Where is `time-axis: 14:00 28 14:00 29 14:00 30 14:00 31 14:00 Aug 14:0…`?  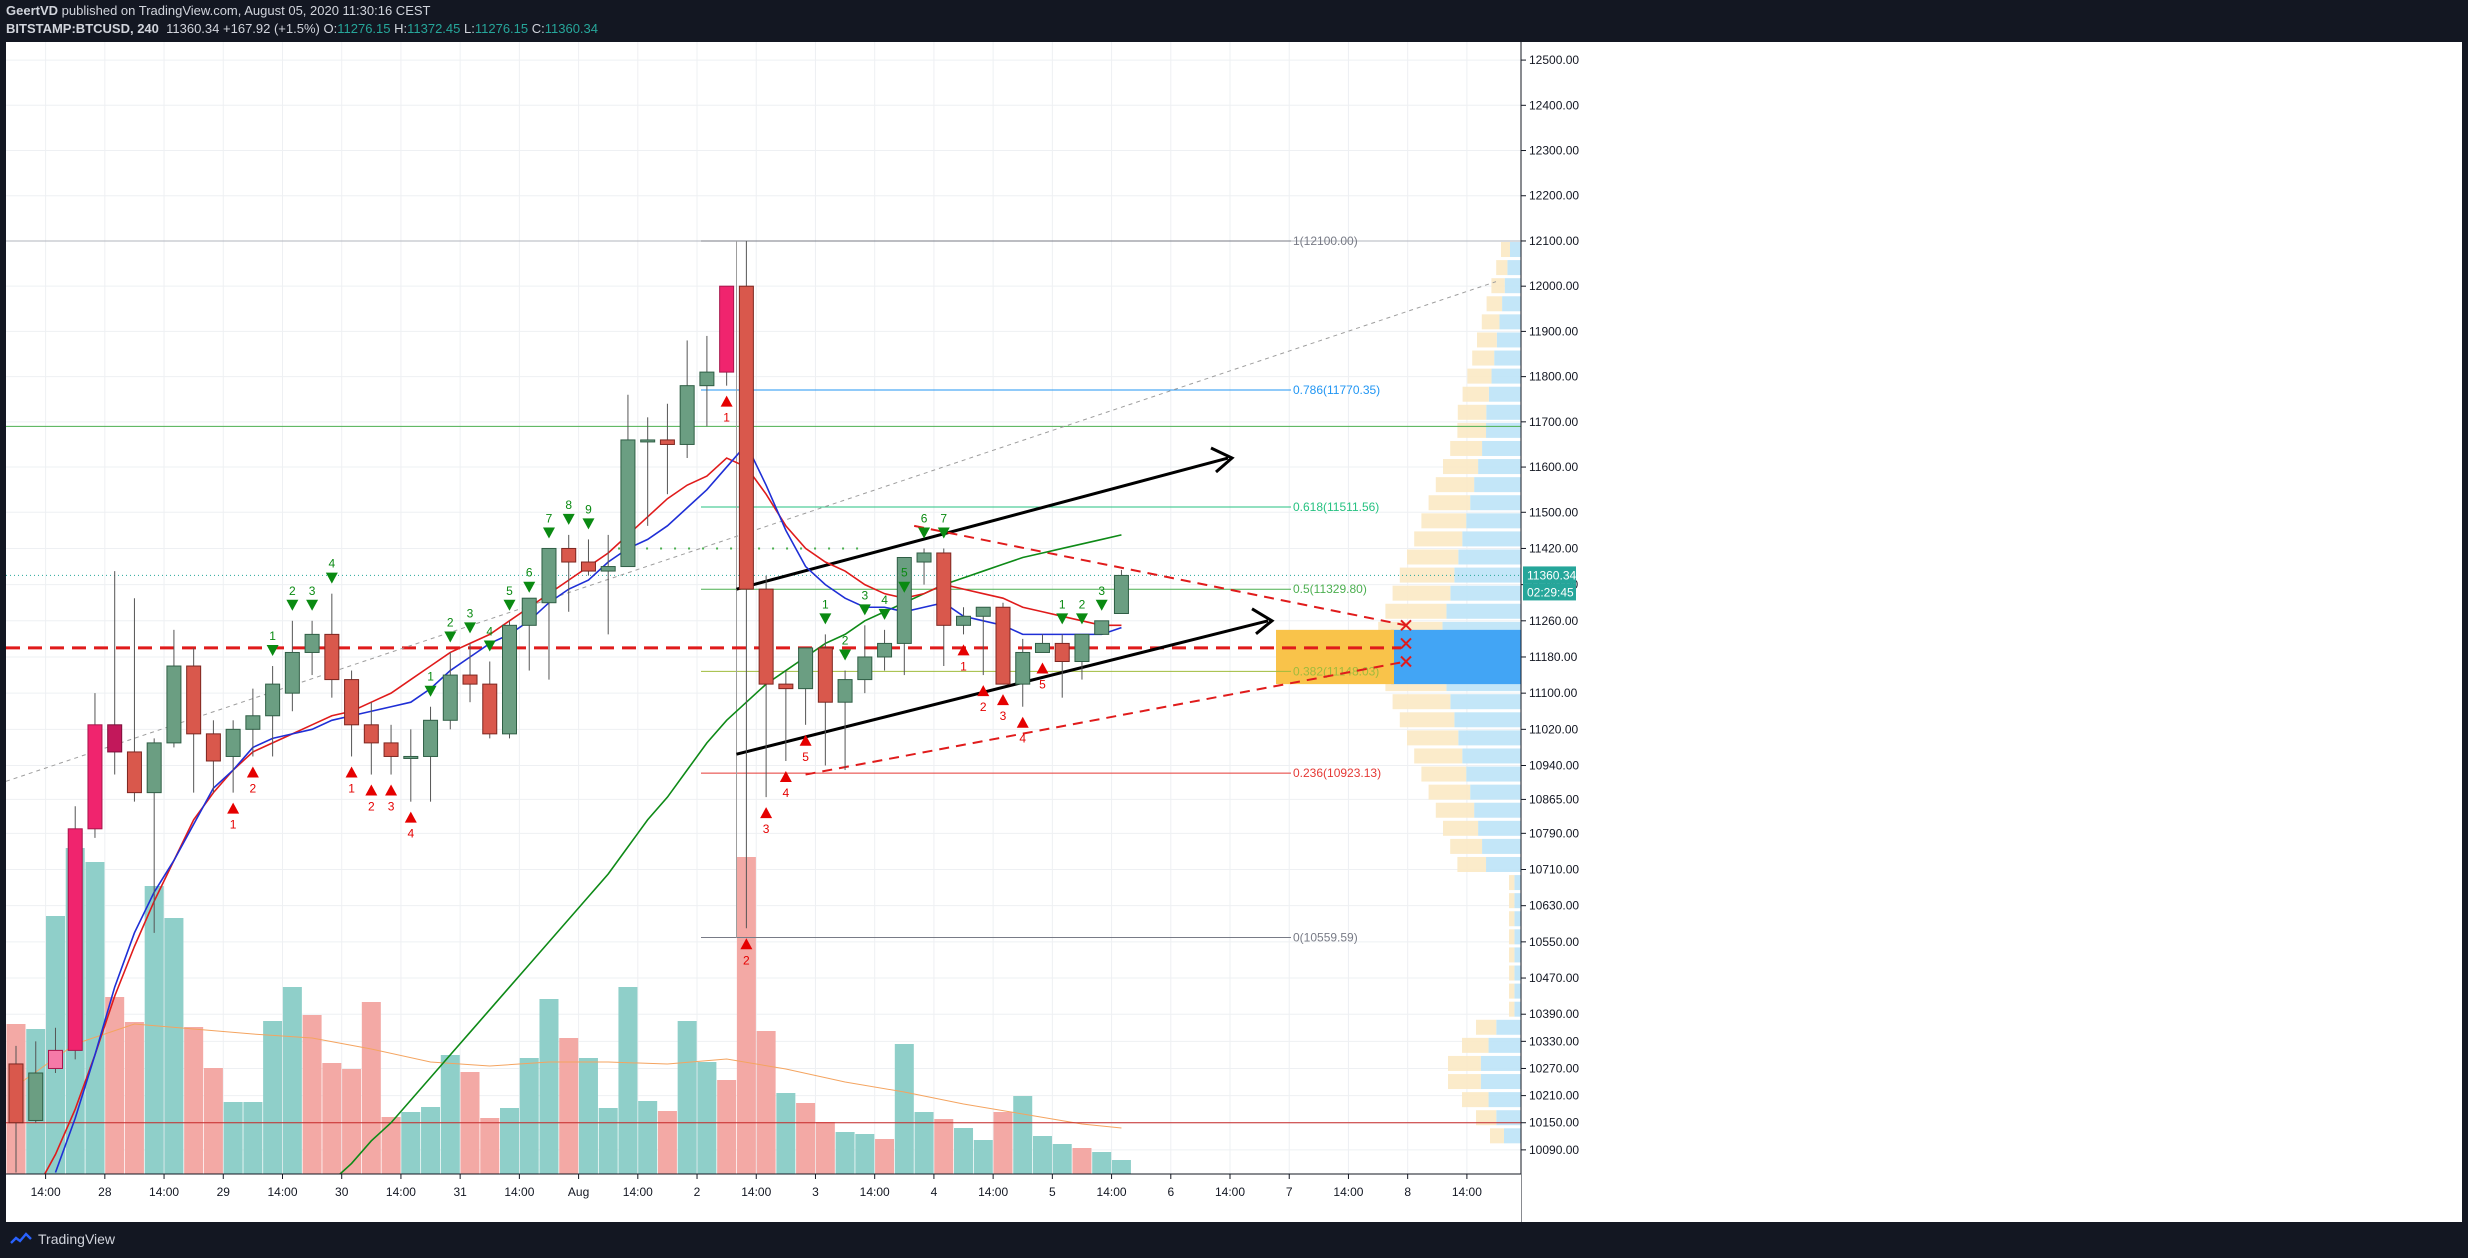
time-axis: 14:00 28 14:00 29 14:00 30 14:00 31 14:00 Aug 14:0… is located at coordinates (763, 1197).